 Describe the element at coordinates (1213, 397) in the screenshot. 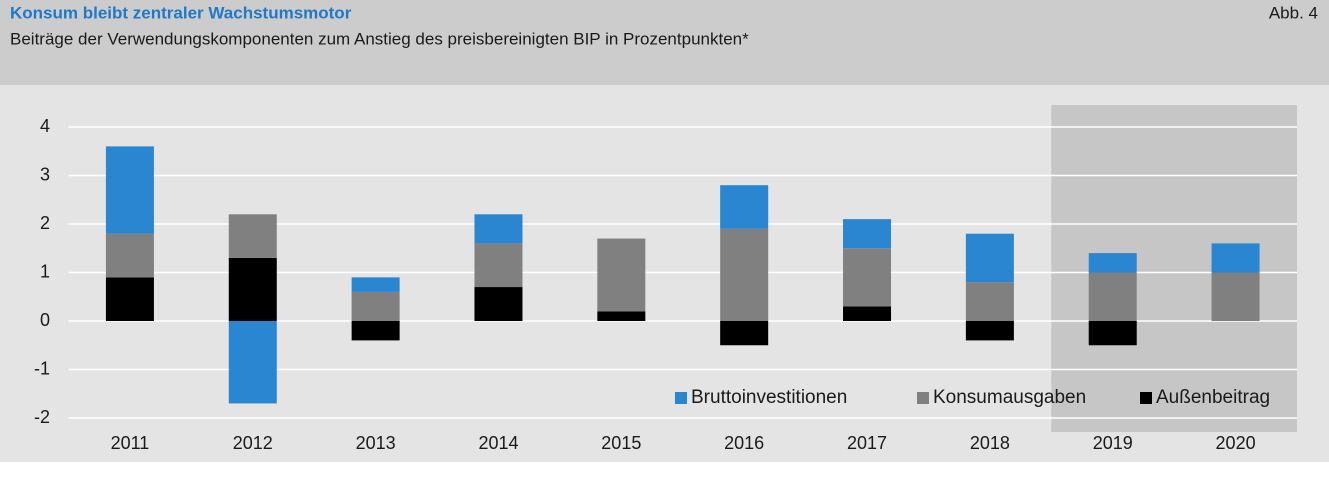

I see `legend-label: Außenbeitrag` at that location.